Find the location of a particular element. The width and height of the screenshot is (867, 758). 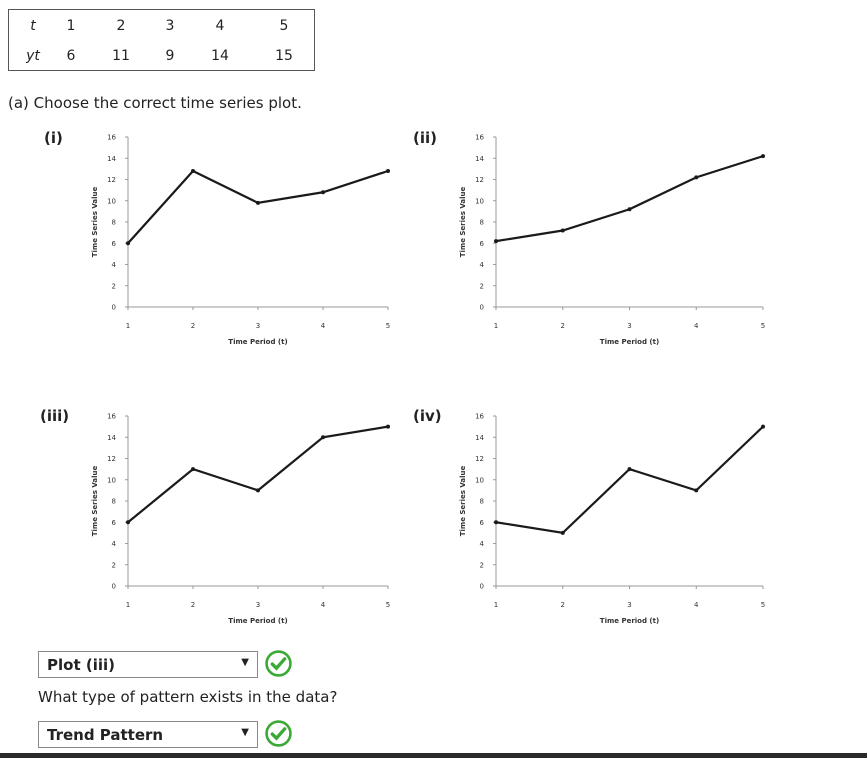

plot-label: (iv) is located at coordinates (427, 416).